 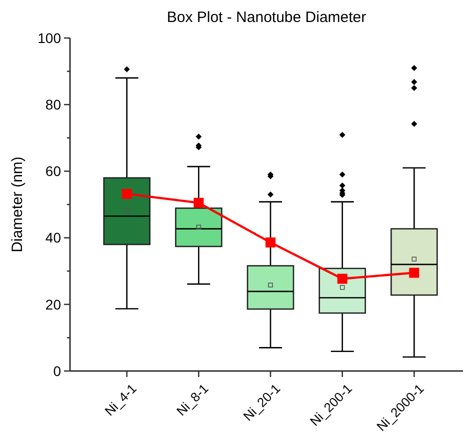 What do you see at coordinates (17, 204) in the screenshot?
I see `y-axis-title: Diameter (nm)` at bounding box center [17, 204].